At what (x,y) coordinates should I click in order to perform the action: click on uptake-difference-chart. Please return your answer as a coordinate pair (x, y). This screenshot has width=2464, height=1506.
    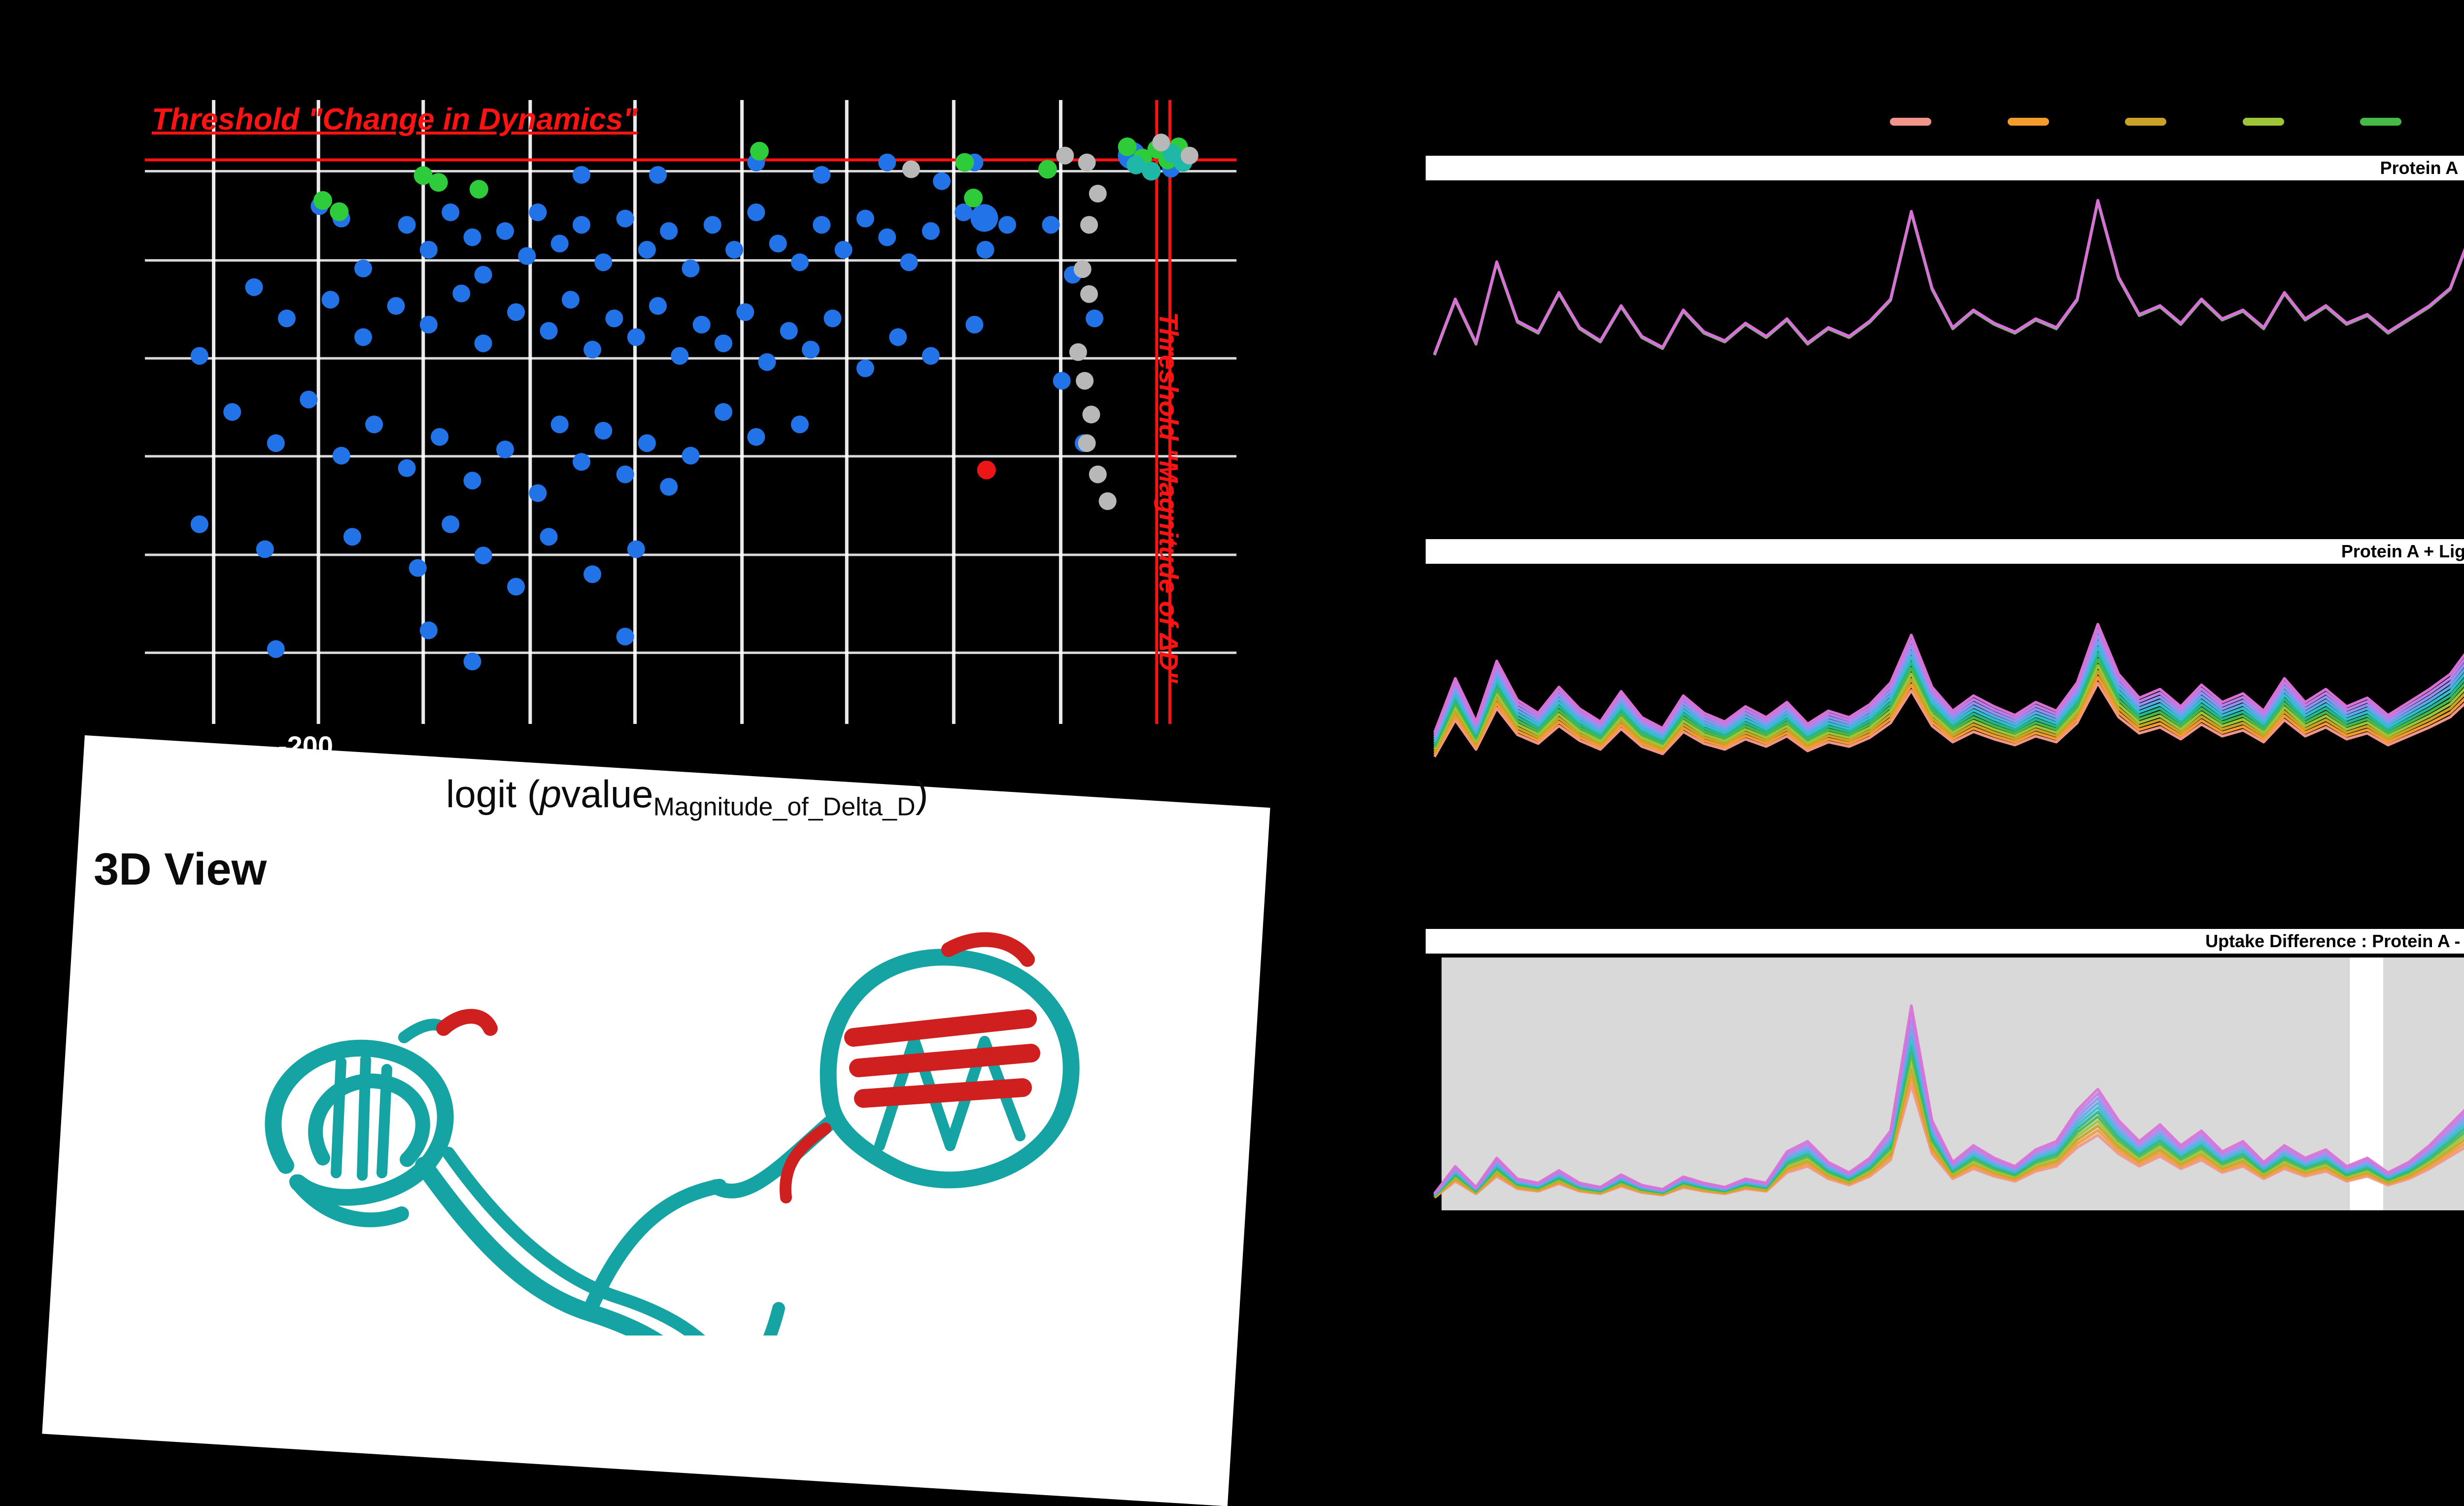
    Looking at the image, I should click on (1945, 1084).